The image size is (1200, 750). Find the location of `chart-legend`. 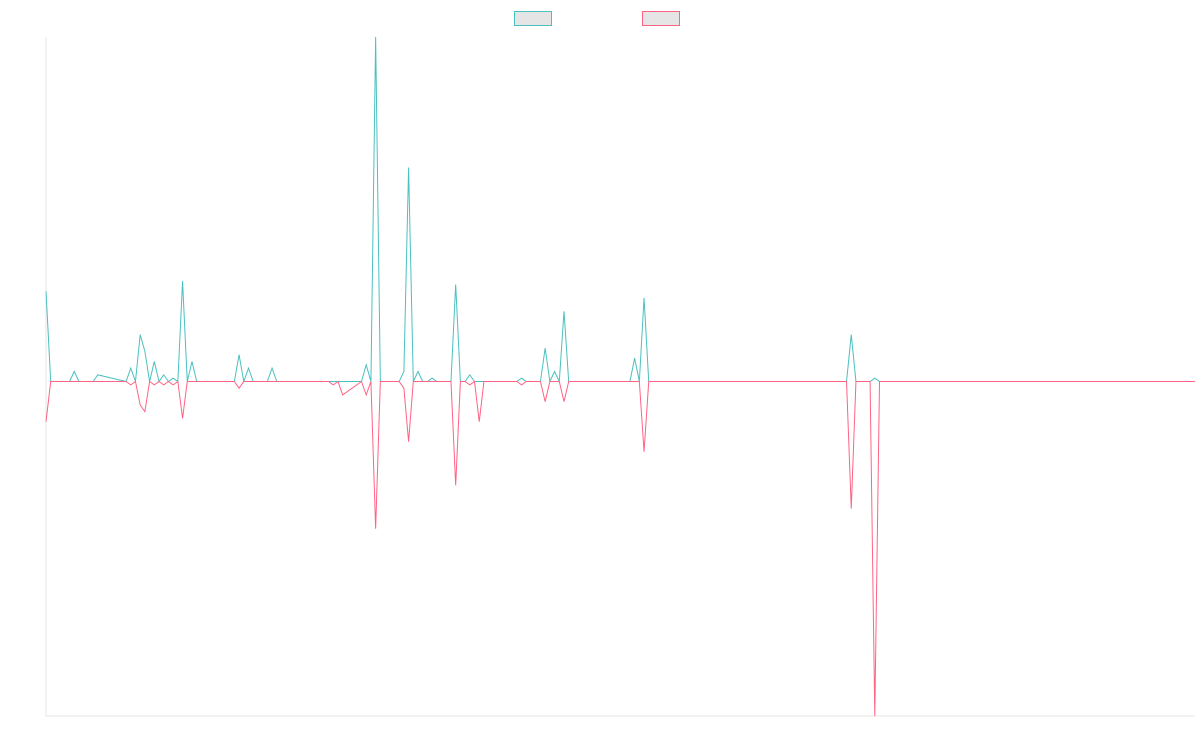

chart-legend is located at coordinates (600, 18).